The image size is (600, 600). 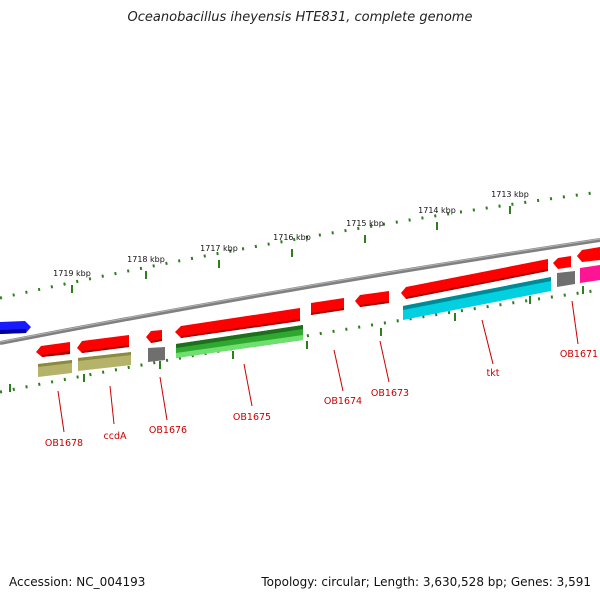 What do you see at coordinates (437, 210) in the screenshot?
I see `scale-tick-label: 1714 kbp` at bounding box center [437, 210].